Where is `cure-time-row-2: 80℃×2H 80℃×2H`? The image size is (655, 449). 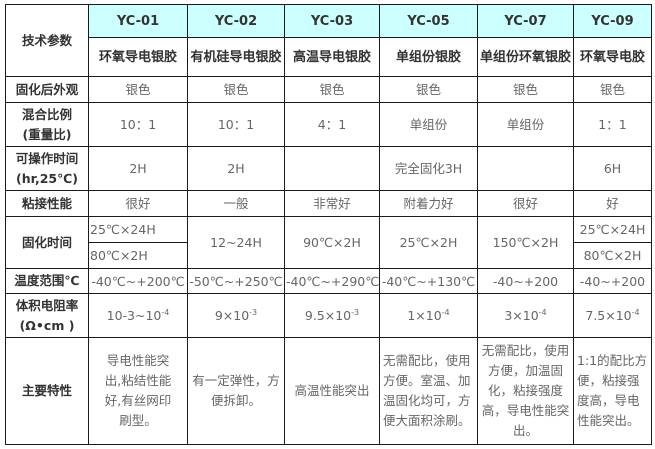
cure-time-row-2: 80℃×2H 80℃×2H is located at coordinates (329, 255).